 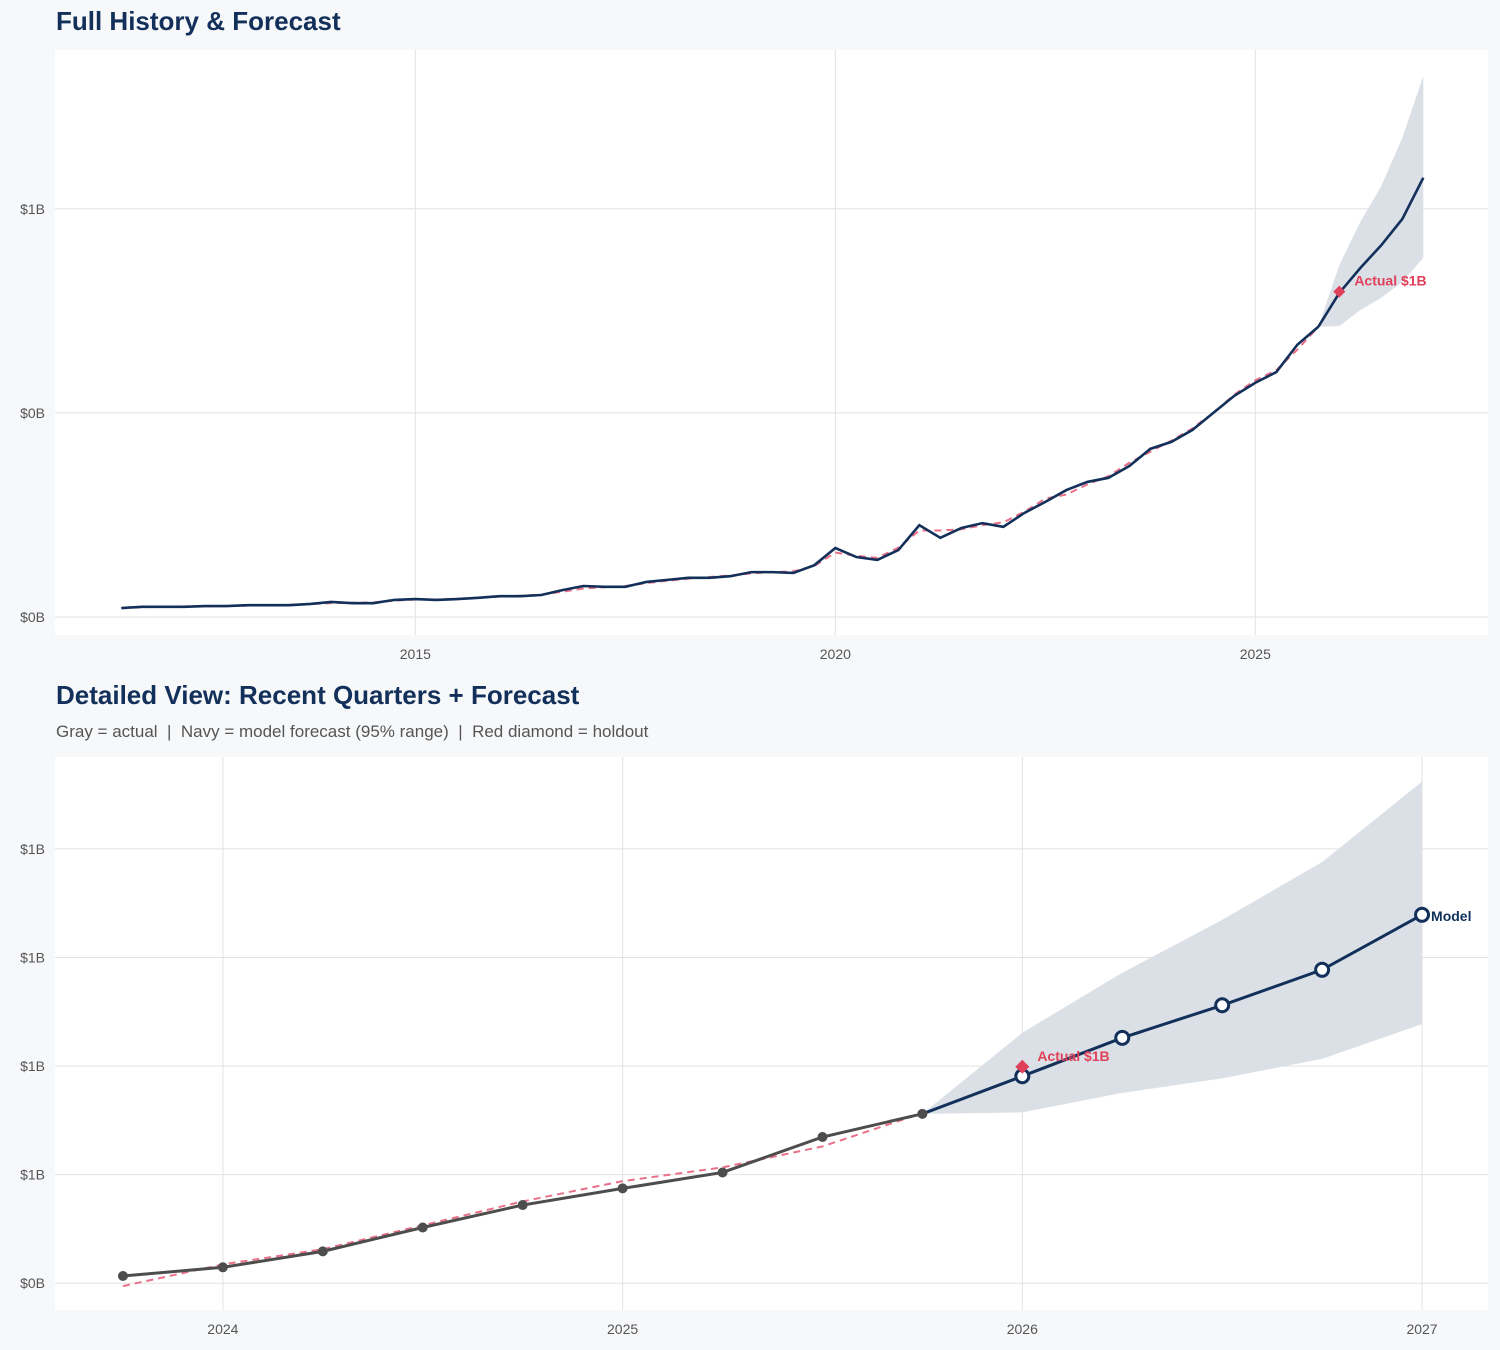 What do you see at coordinates (1255, 654) in the screenshot?
I see `top-x-tick-label: 2025` at bounding box center [1255, 654].